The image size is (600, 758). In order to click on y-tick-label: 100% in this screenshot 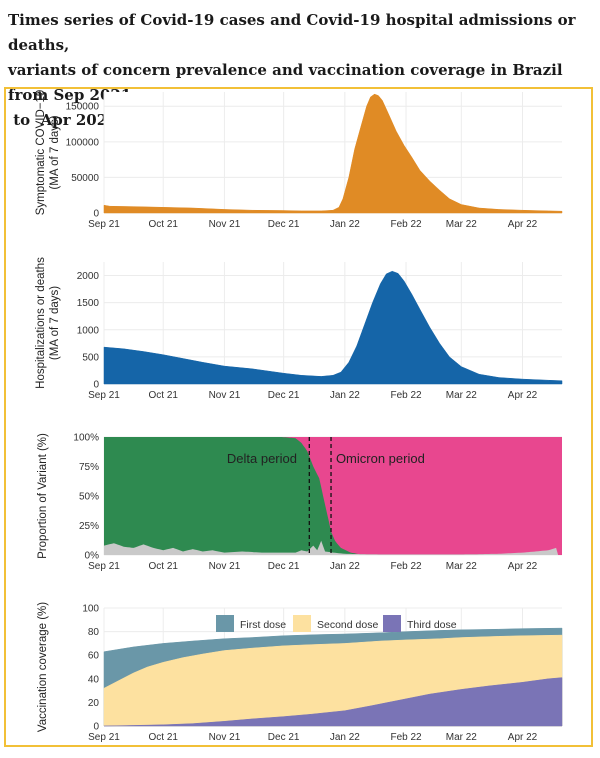, I will do `click(86, 438)`.